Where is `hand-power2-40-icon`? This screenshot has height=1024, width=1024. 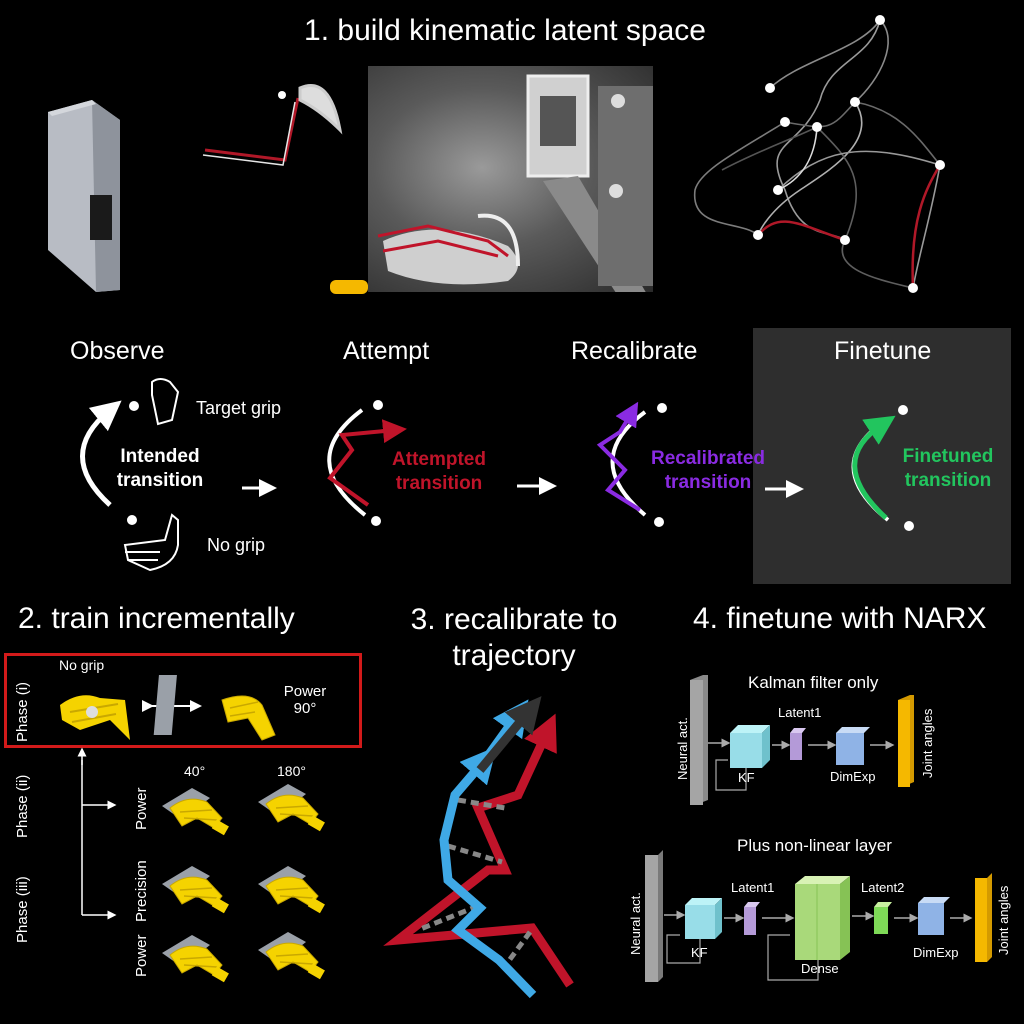
hand-power2-40-icon is located at coordinates (195, 958).